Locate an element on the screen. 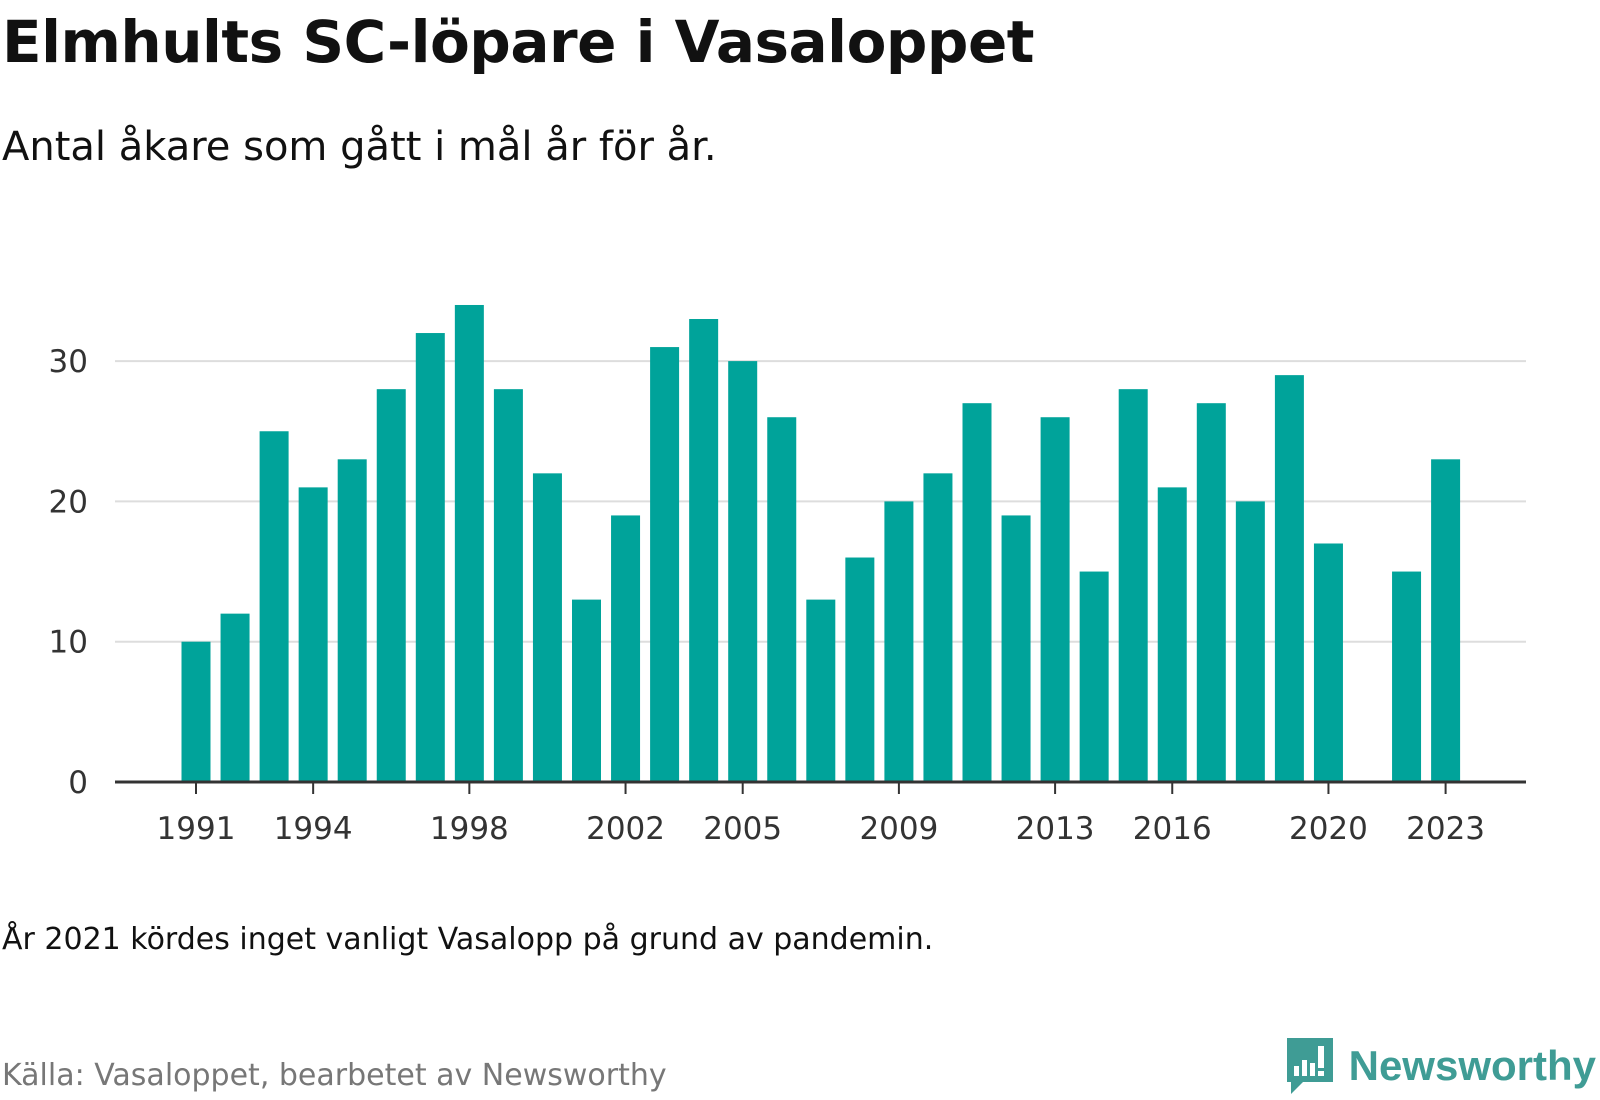  y-tick-label-0: 0 is located at coordinates (78, 783).